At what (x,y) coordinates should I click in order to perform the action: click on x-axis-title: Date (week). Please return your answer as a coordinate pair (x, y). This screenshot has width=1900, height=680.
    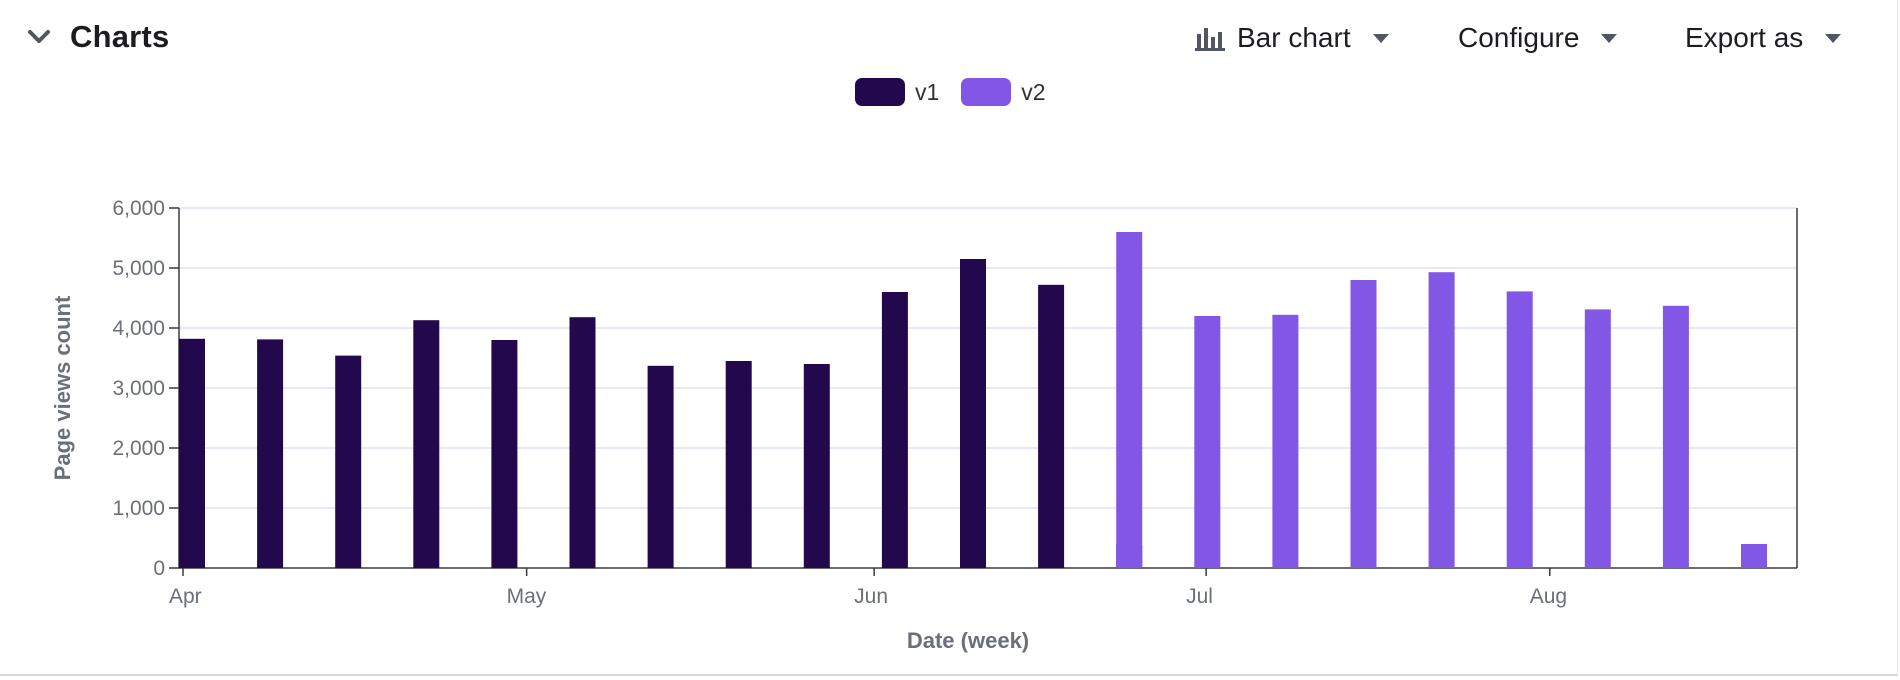
    Looking at the image, I should click on (968, 640).